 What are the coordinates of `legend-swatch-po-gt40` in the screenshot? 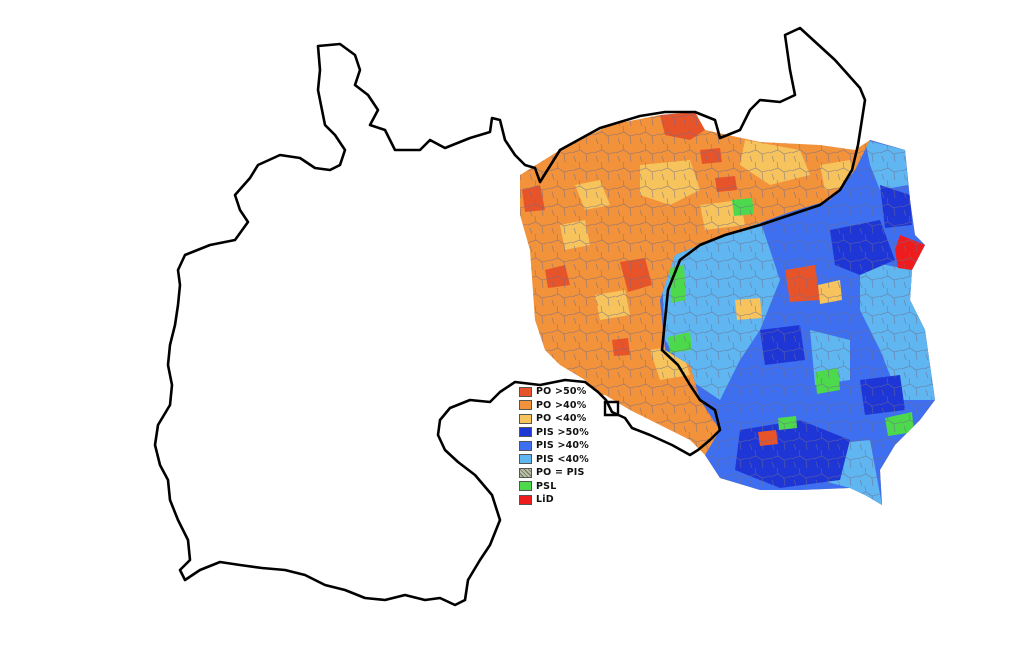 It's located at (525, 405).